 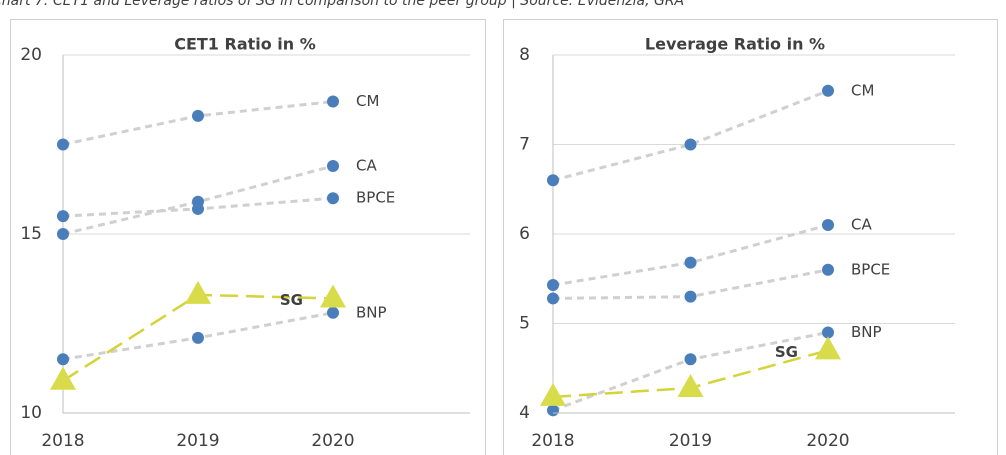 I want to click on y-tick-label: 6, so click(x=524, y=234).